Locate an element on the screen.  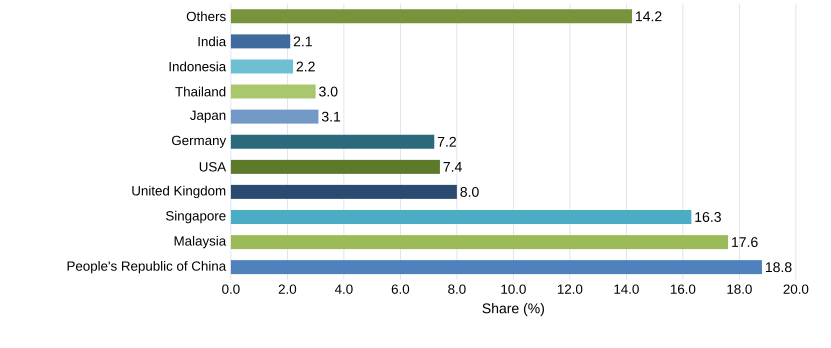
y-tick-label: Thailand is located at coordinates (200, 91).